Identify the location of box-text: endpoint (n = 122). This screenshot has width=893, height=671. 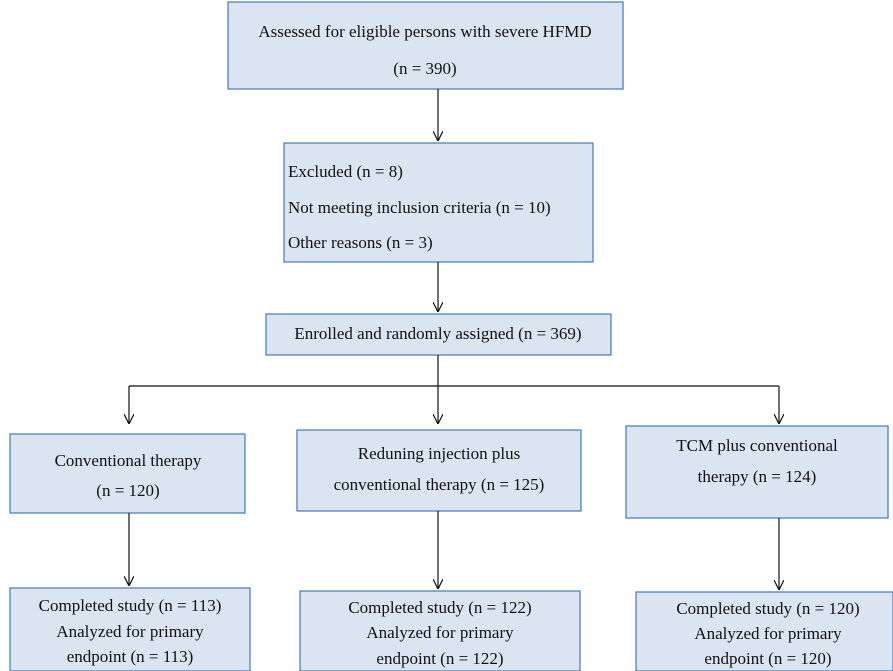
(439, 658).